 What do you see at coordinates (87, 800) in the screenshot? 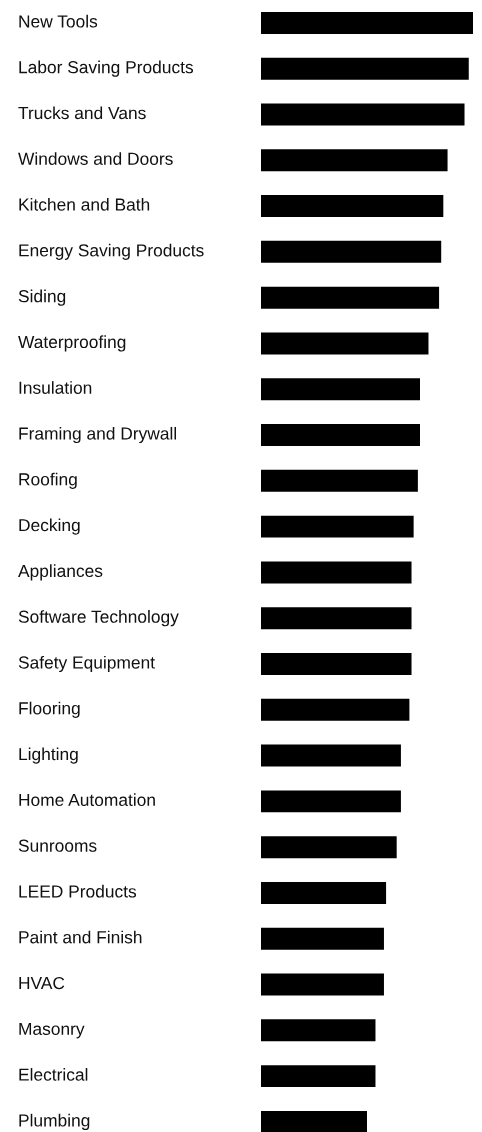
I see `y-tick-label: Home Automation` at bounding box center [87, 800].